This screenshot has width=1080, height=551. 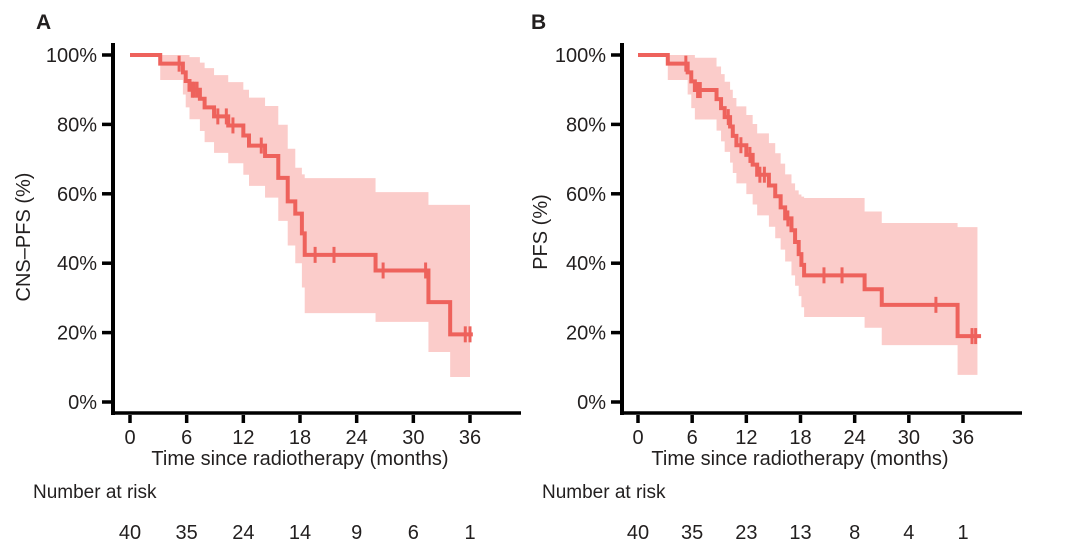 I want to click on panel-a-letter: A, so click(x=44, y=22).